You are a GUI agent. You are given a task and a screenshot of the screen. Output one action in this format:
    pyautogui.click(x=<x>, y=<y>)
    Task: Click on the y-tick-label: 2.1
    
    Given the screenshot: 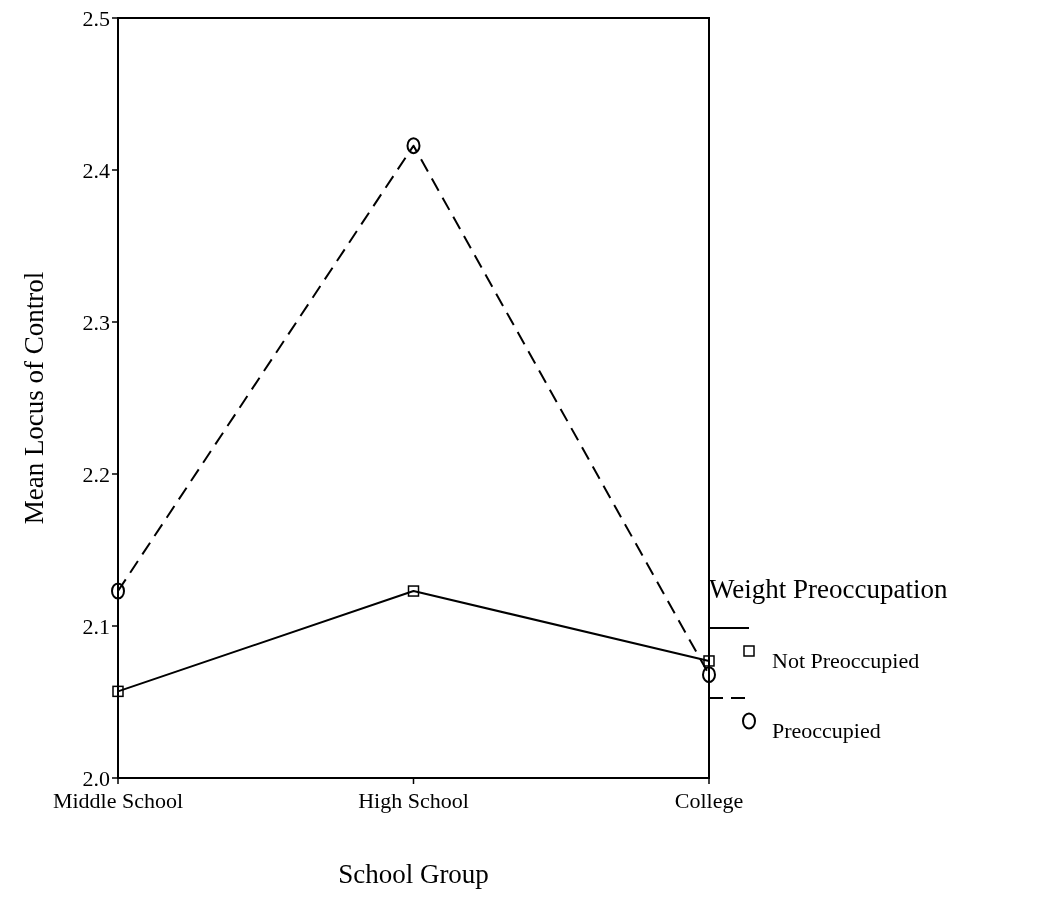 What is the action you would take?
    pyautogui.click(x=96, y=626)
    